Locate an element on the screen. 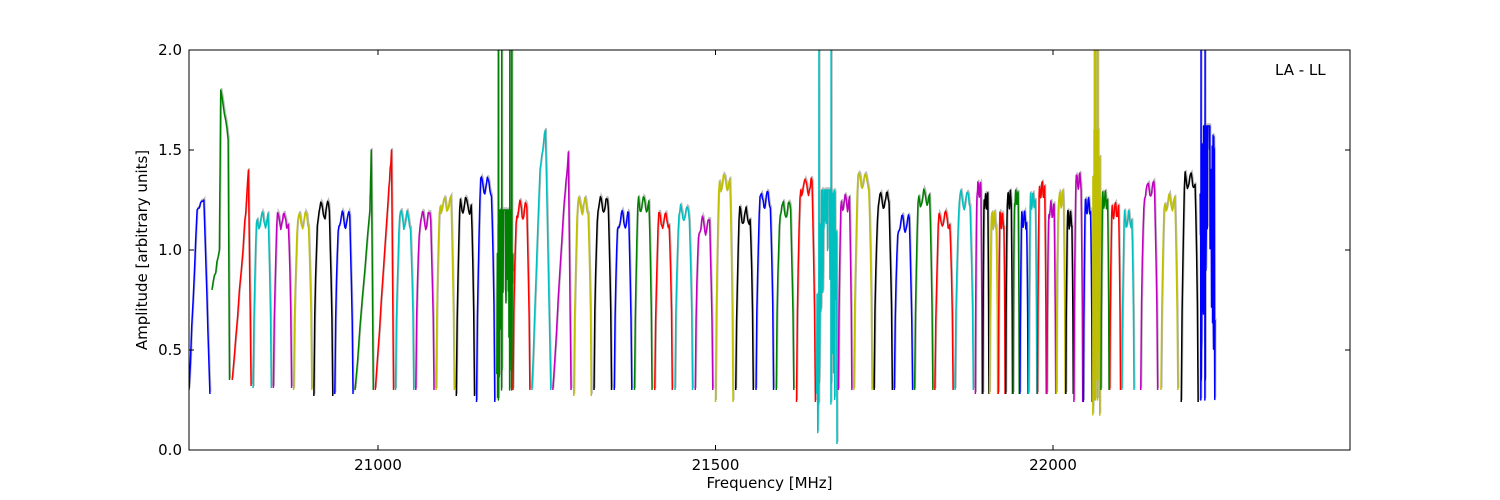  y-tick-label-3: 1.5 is located at coordinates (170, 150).